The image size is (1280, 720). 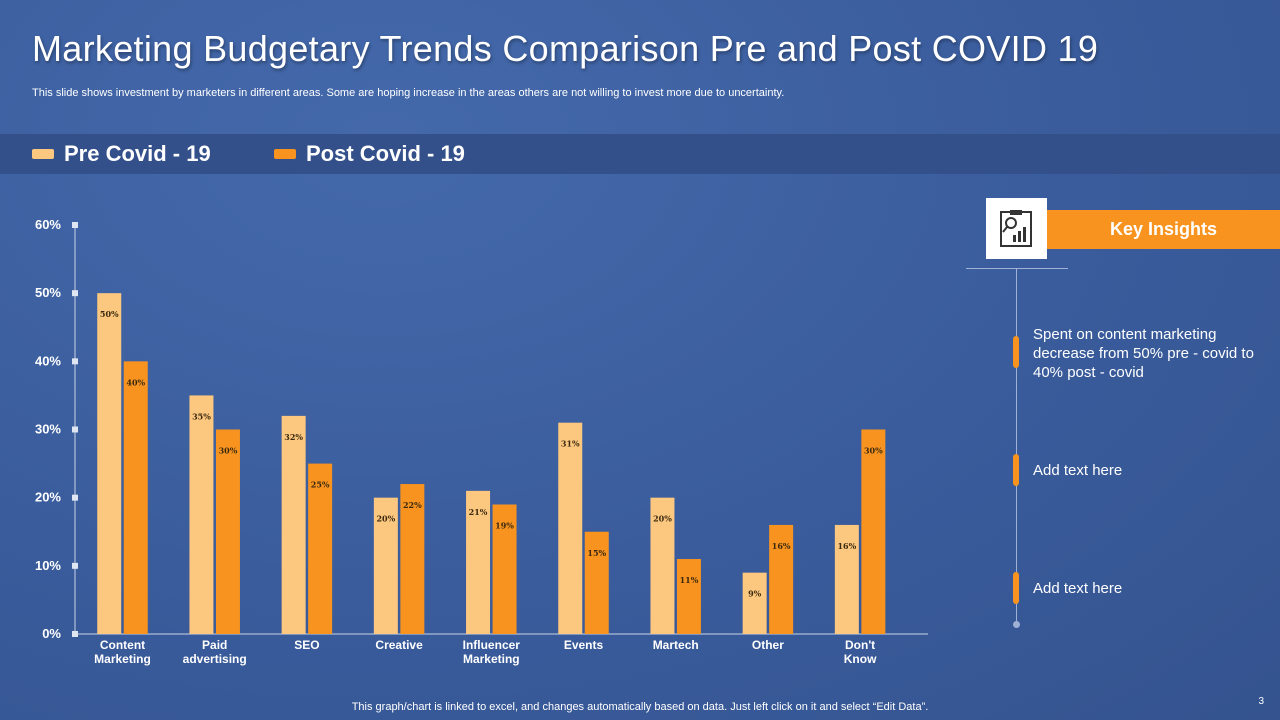 What do you see at coordinates (48, 429) in the screenshot?
I see `y-tick-label: 30%` at bounding box center [48, 429].